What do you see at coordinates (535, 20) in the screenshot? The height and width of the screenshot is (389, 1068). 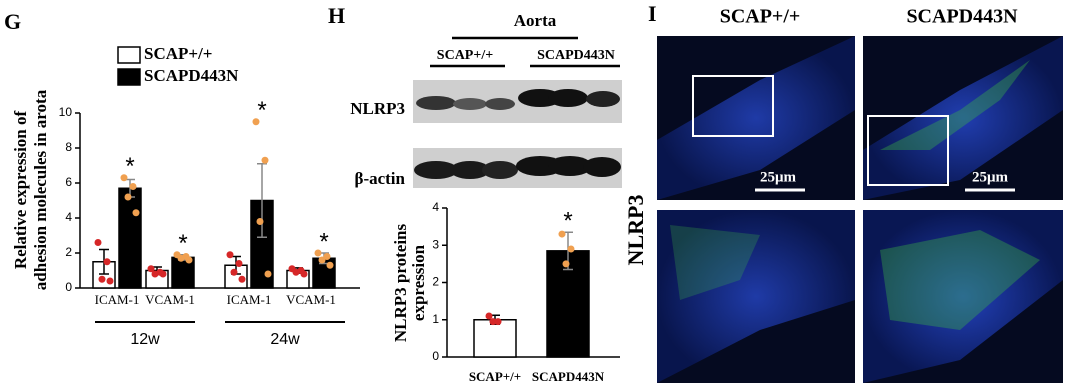 I see `blot-title: Aorta` at bounding box center [535, 20].